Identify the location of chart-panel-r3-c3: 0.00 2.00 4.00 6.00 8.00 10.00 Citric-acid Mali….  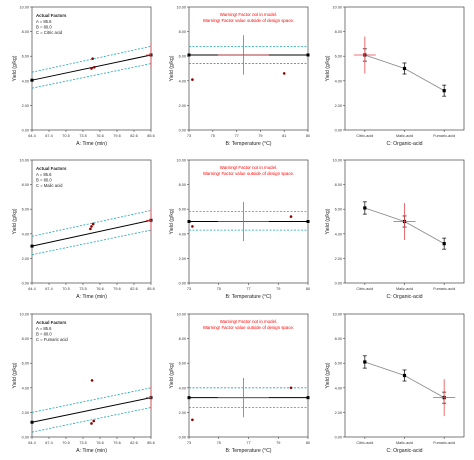
(395, 383).